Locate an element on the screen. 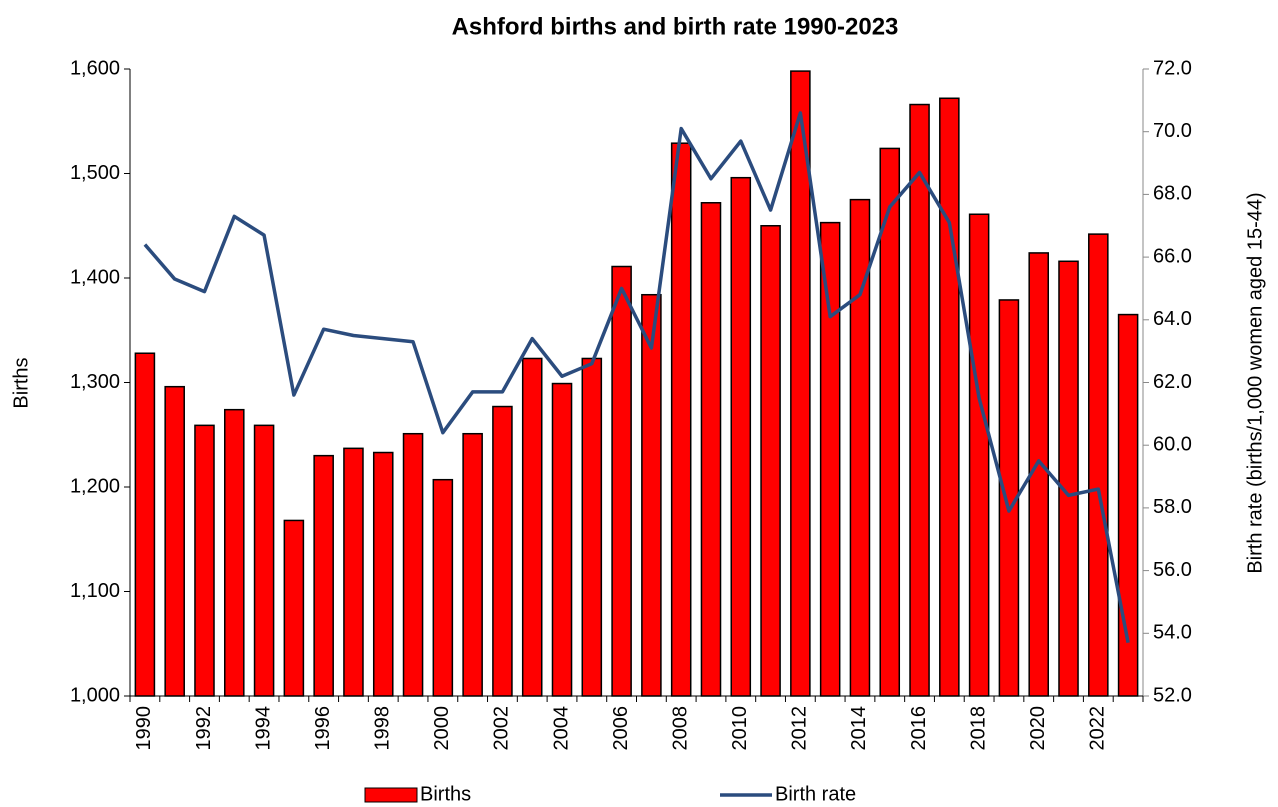  x-tick-label: 1992 is located at coordinates (204, 728).